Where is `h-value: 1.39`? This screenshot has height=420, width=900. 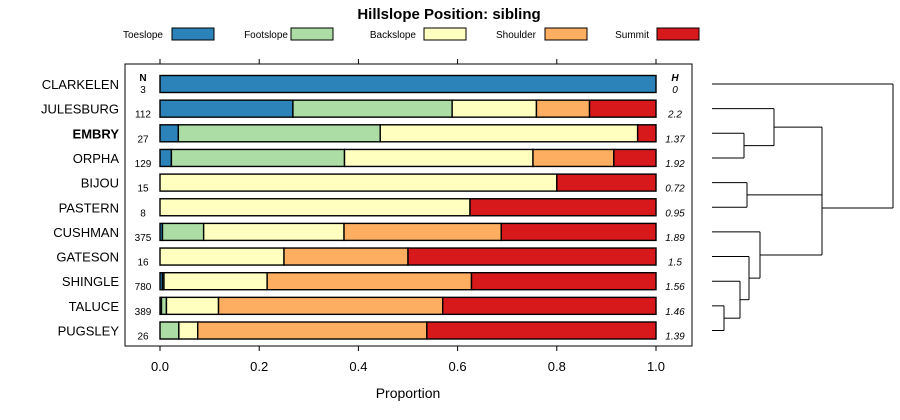 h-value: 1.39 is located at coordinates (675, 337).